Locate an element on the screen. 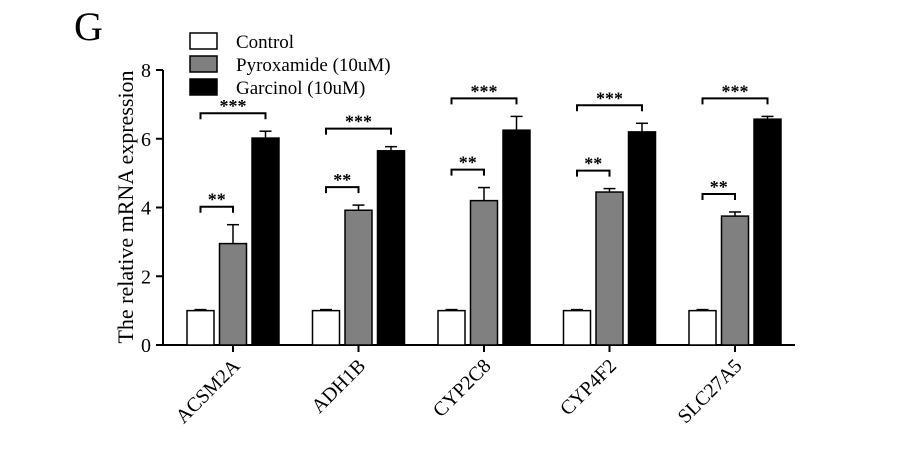 Image resolution: width=900 pixels, height=450 pixels. y-tick-label: 2 is located at coordinates (146, 277).